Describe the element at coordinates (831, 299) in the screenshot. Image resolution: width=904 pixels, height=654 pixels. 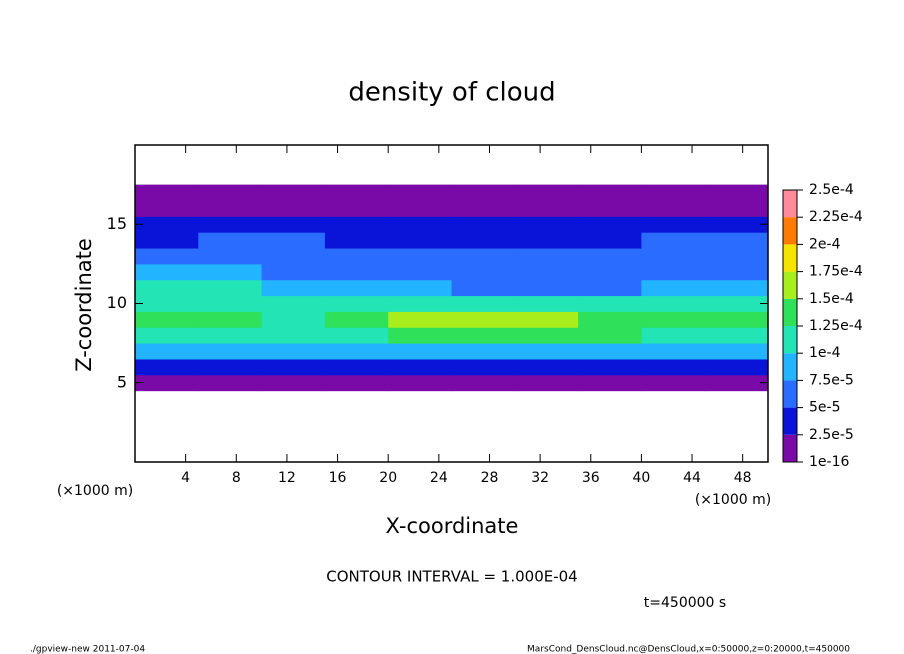
I see `colorbar-label: 1.5e-4` at that location.